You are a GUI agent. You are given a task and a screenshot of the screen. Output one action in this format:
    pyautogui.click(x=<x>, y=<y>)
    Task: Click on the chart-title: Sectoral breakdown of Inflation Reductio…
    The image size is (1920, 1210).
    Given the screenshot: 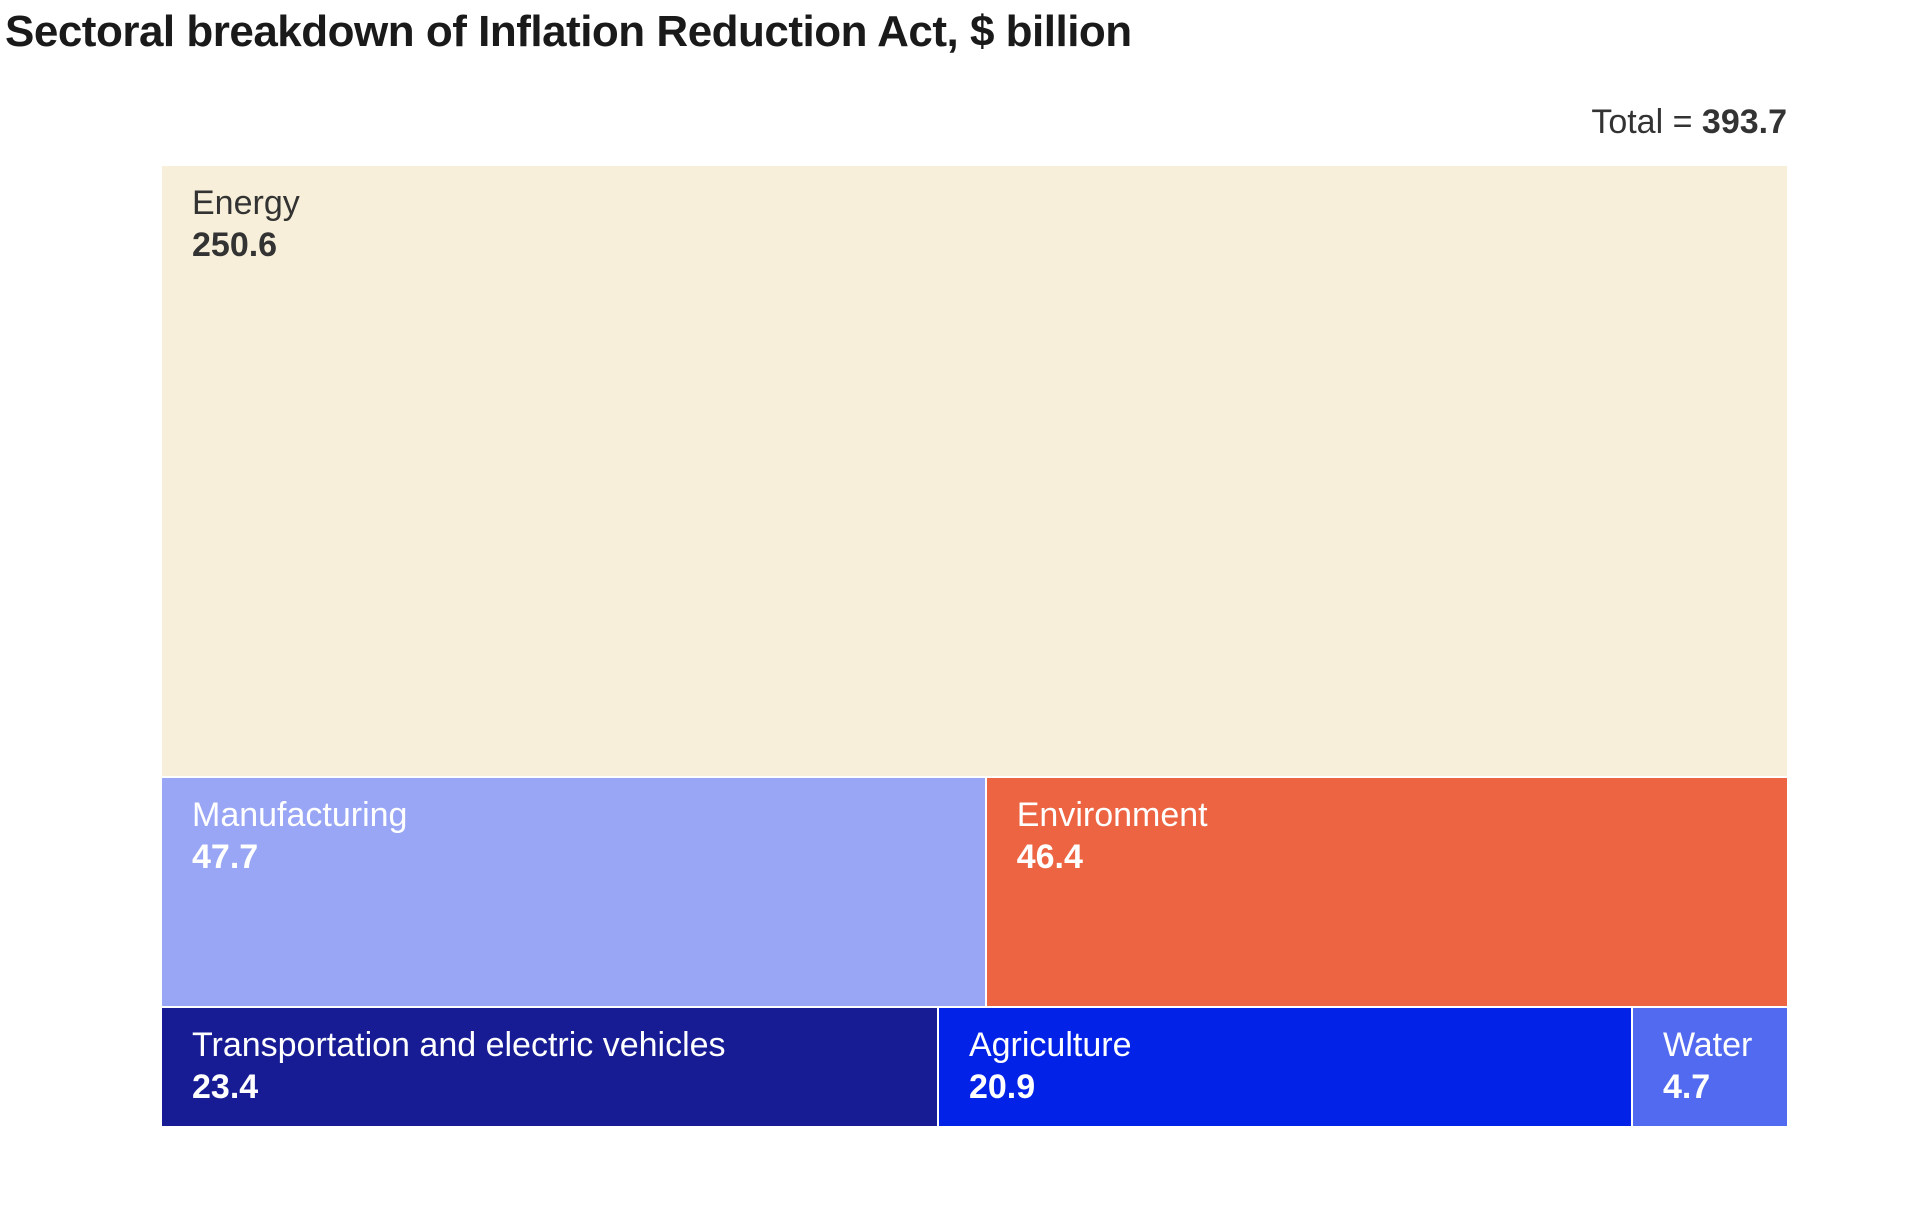 What is the action you would take?
    pyautogui.click(x=568, y=31)
    